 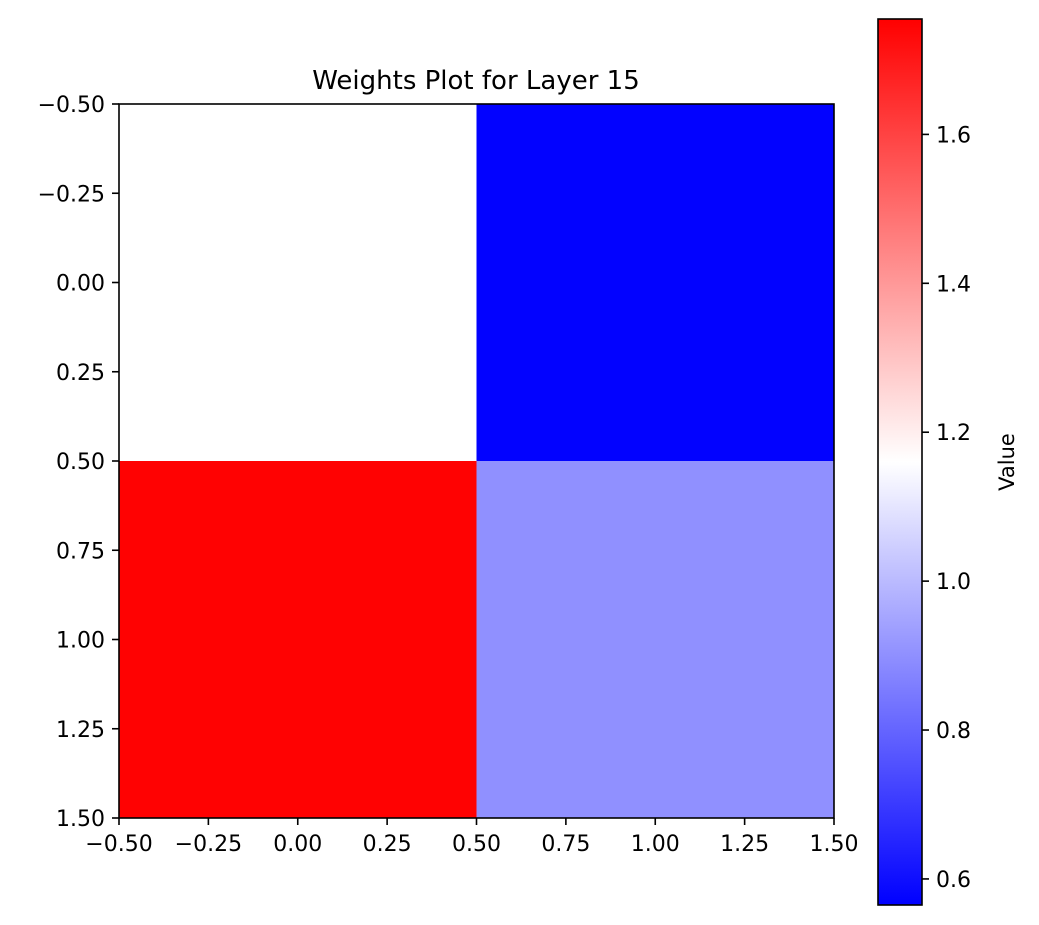 What do you see at coordinates (80, 551) in the screenshot?
I see `y-tick-label: 0.75` at bounding box center [80, 551].